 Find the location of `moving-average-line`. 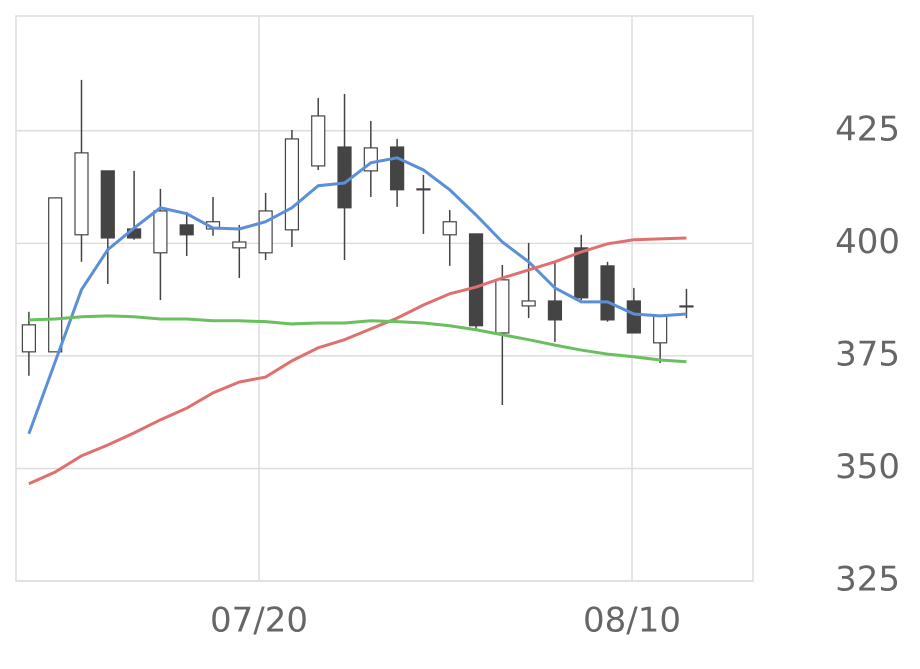

moving-average-line is located at coordinates (357, 339).